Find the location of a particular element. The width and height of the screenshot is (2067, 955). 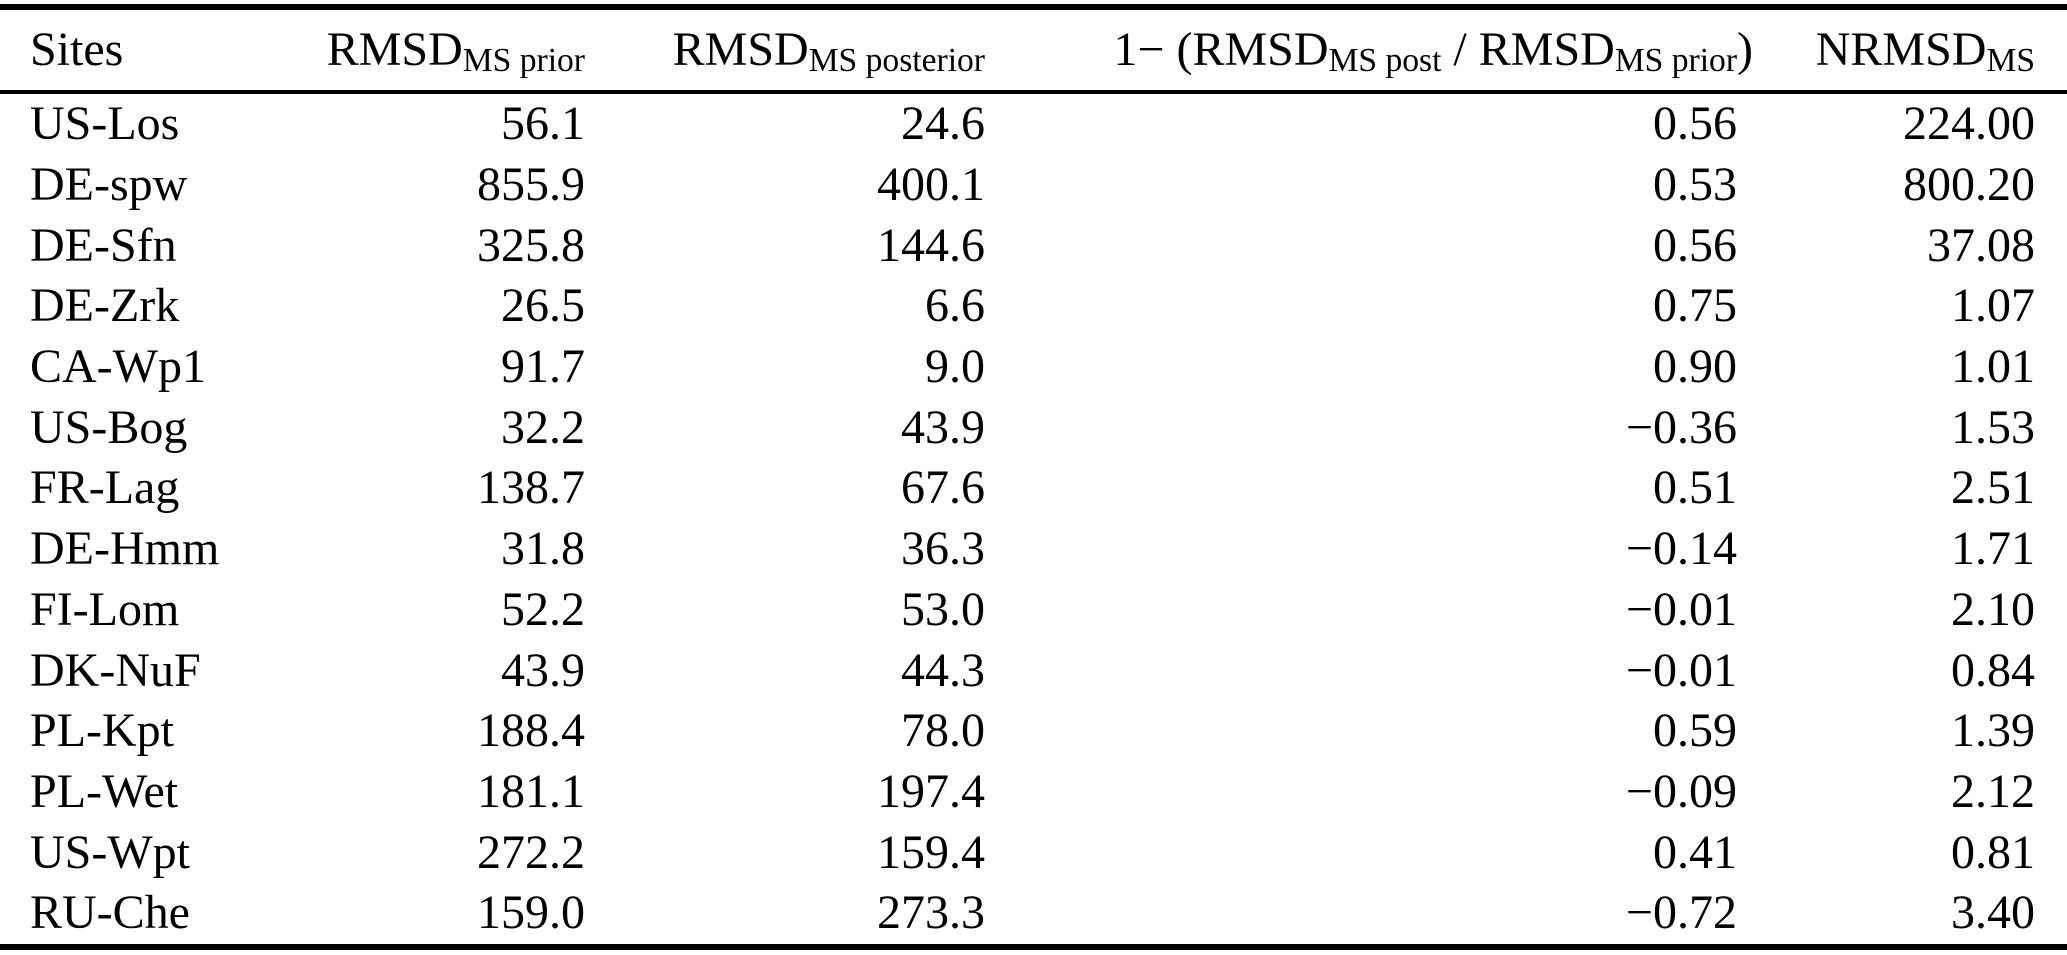

site-cell: FR-Lag is located at coordinates (105, 488).